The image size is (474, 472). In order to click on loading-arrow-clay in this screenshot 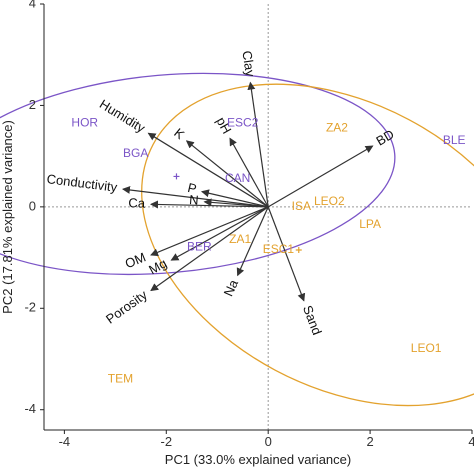, I will do `click(258, 144)`.